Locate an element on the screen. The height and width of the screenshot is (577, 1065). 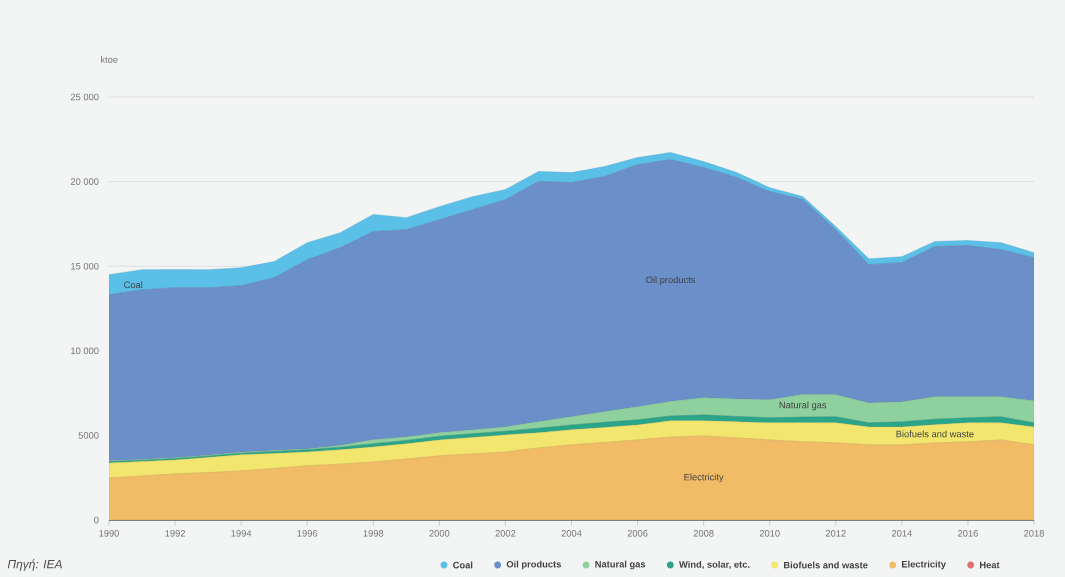
x-tick-label: 1994 is located at coordinates (241, 533).